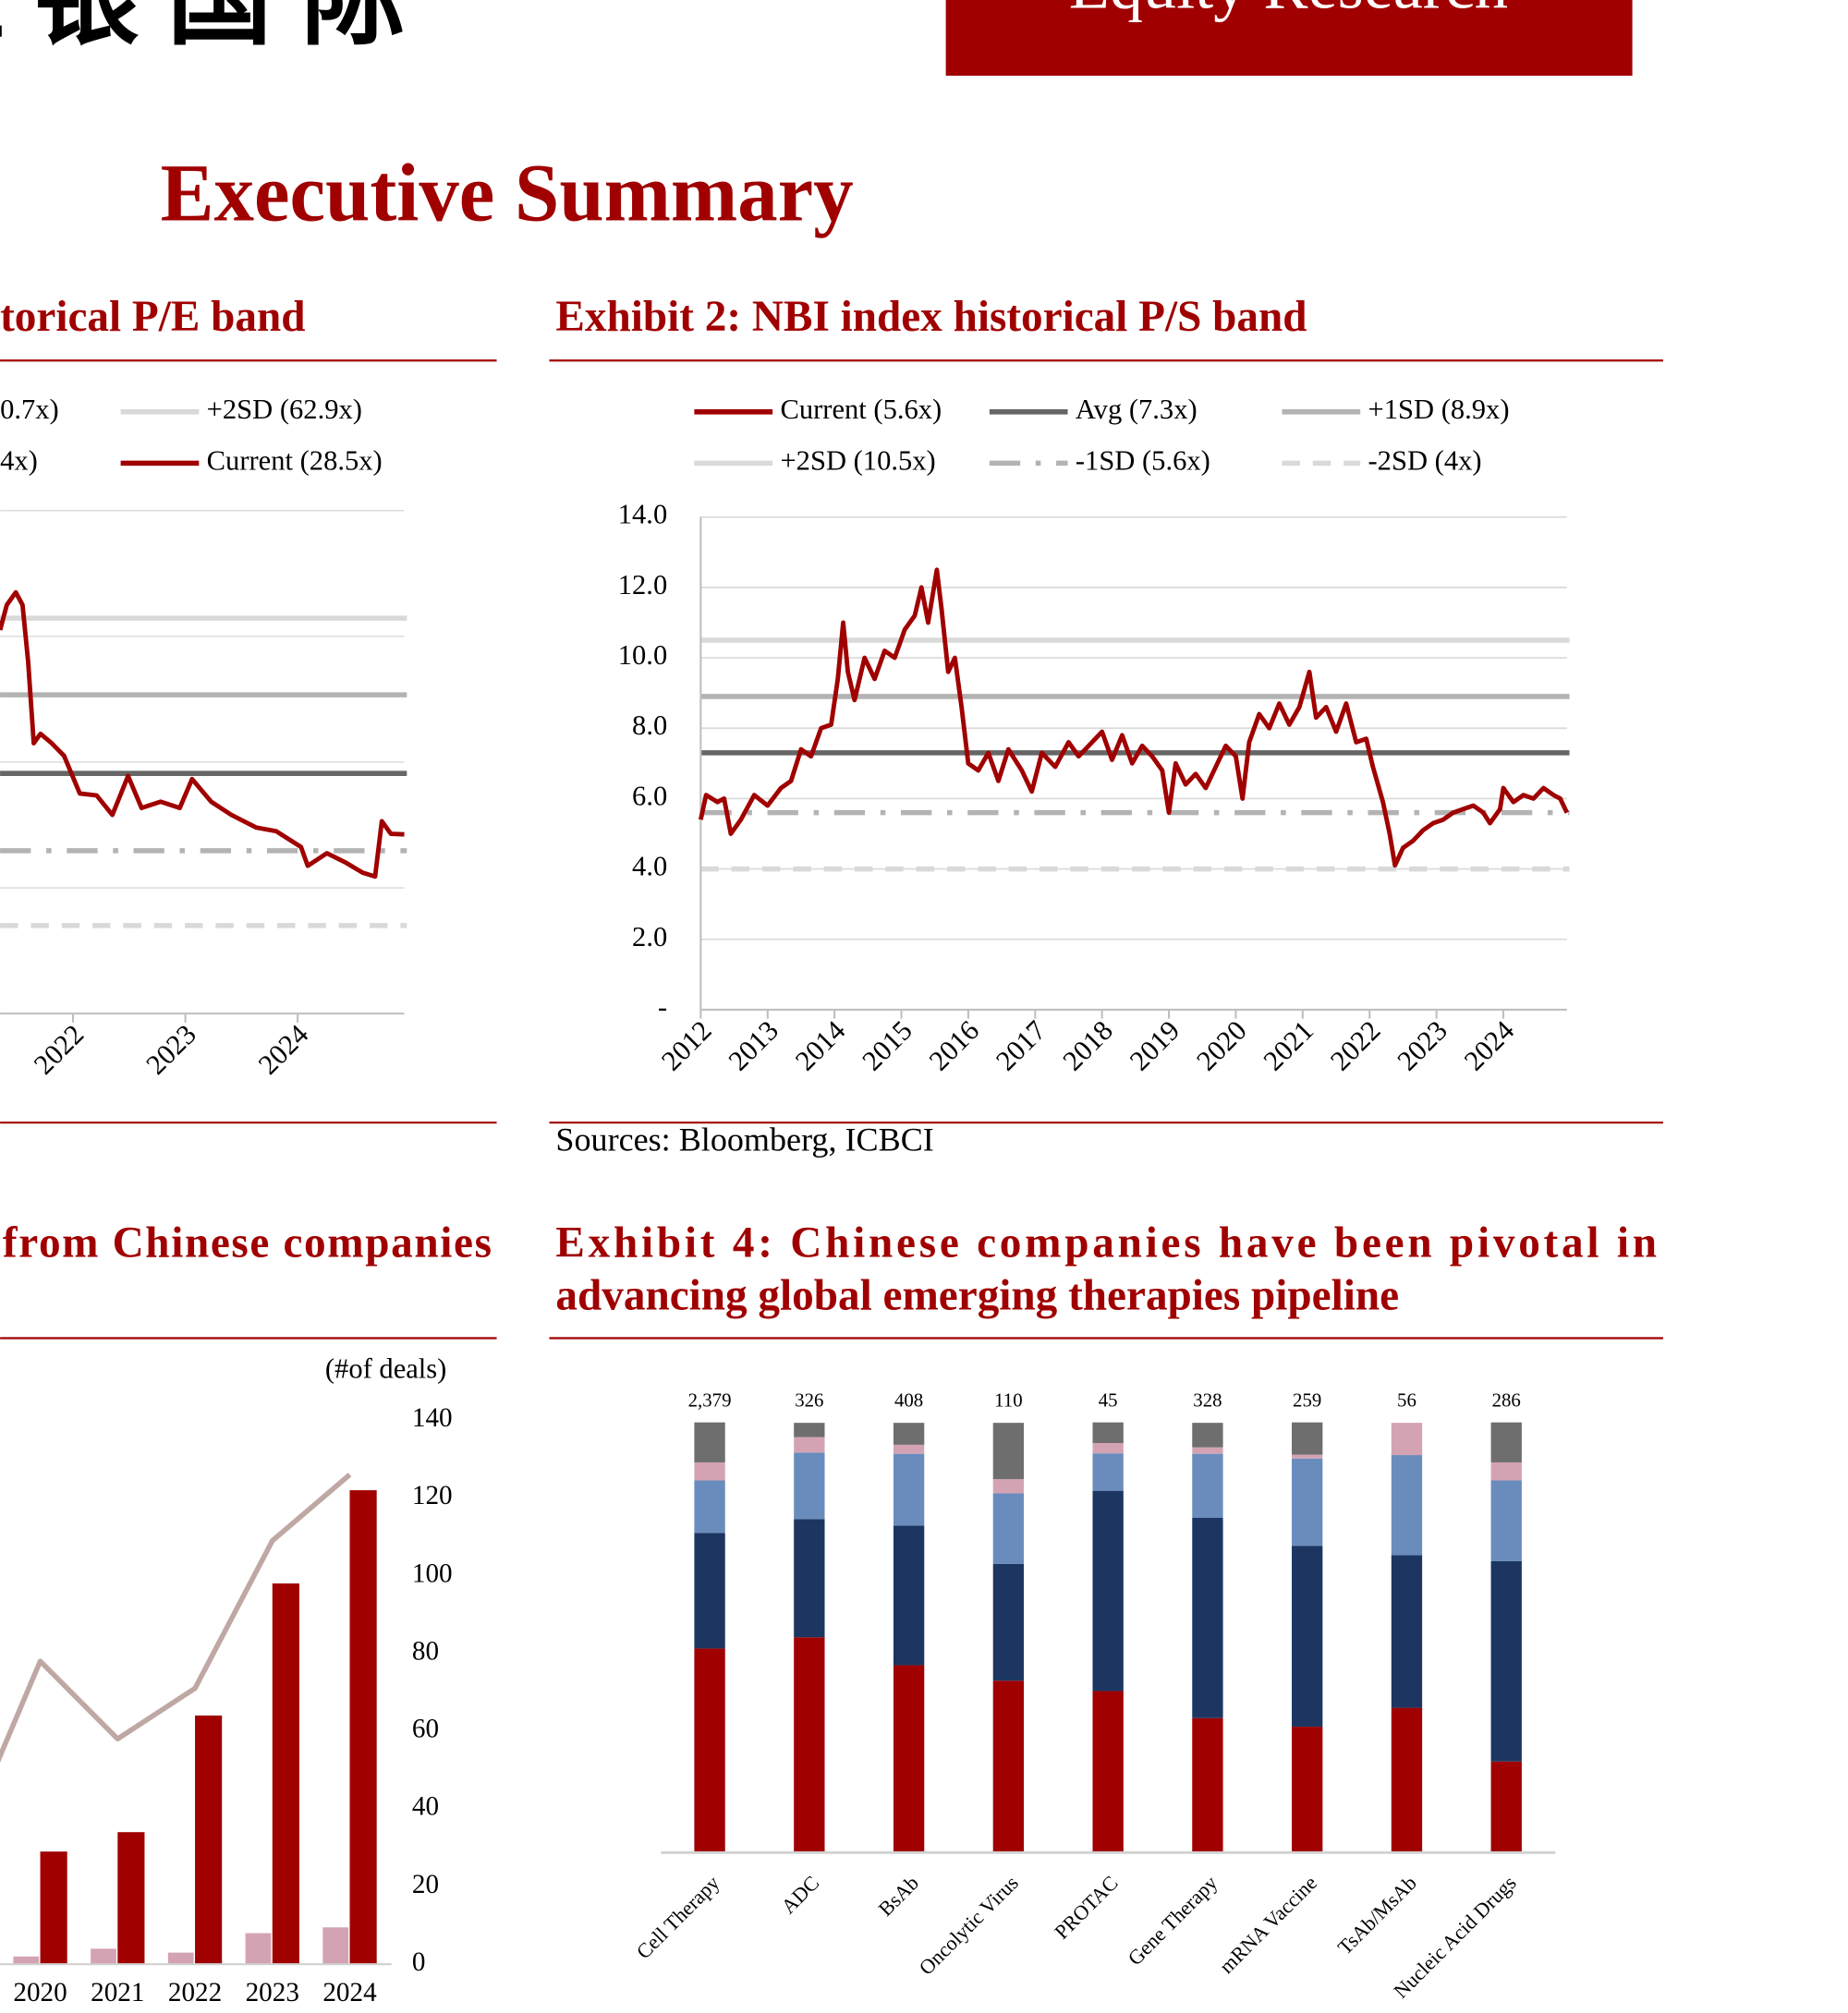  What do you see at coordinates (425, 1651) in the screenshot?
I see `y-tick-label: 80` at bounding box center [425, 1651].